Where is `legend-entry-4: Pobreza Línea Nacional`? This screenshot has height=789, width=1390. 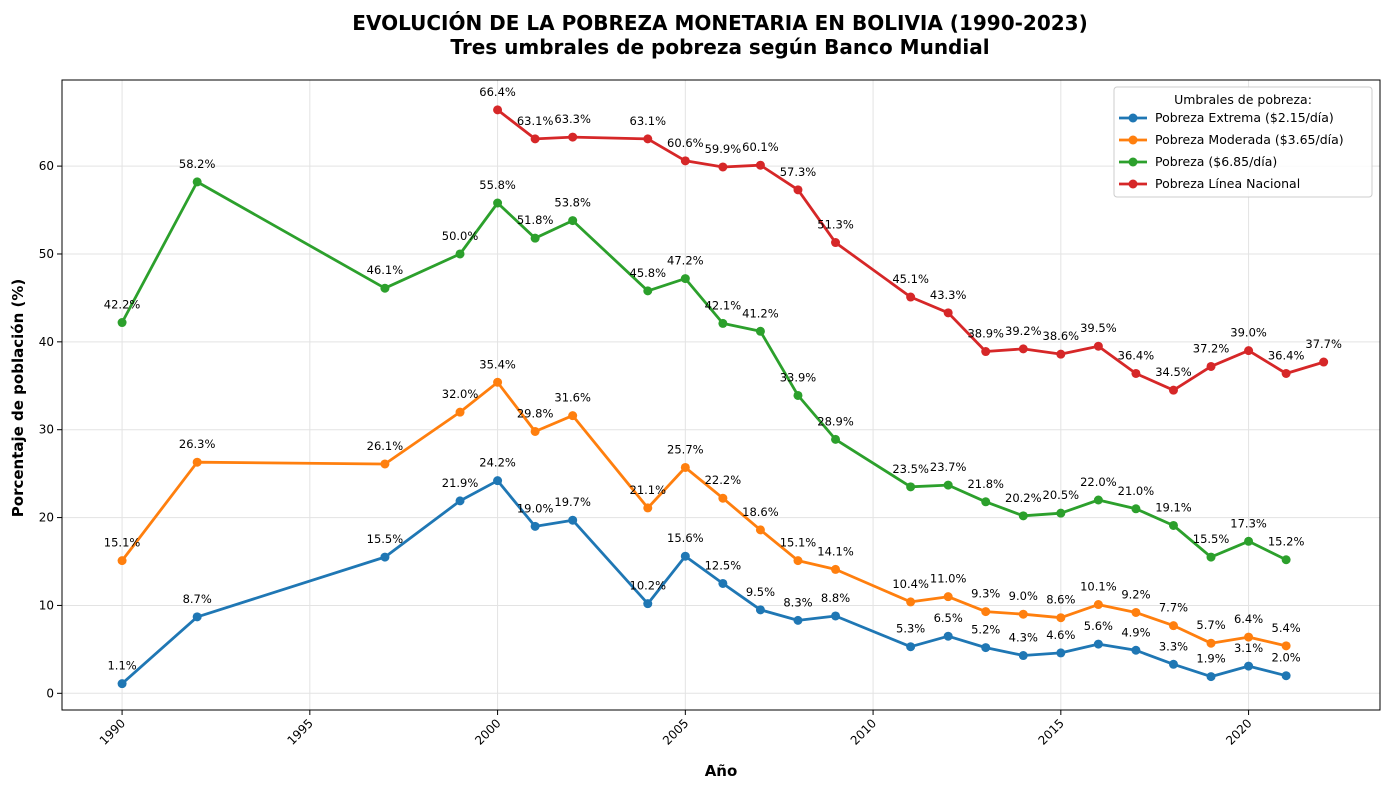 legend-entry-4: Pobreza Línea Nacional is located at coordinates (1227, 183).